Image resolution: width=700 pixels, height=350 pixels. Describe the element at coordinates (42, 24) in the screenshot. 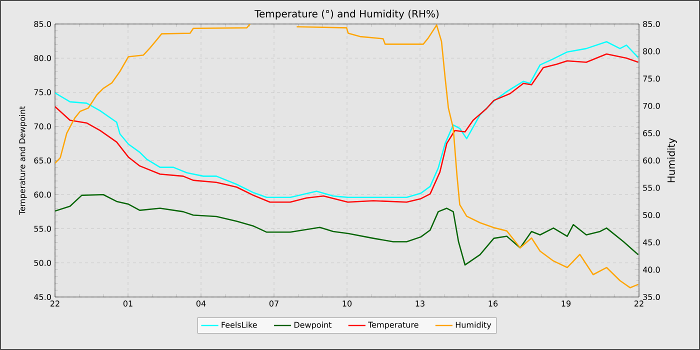

I see `y-tick-label: 85.0` at that location.